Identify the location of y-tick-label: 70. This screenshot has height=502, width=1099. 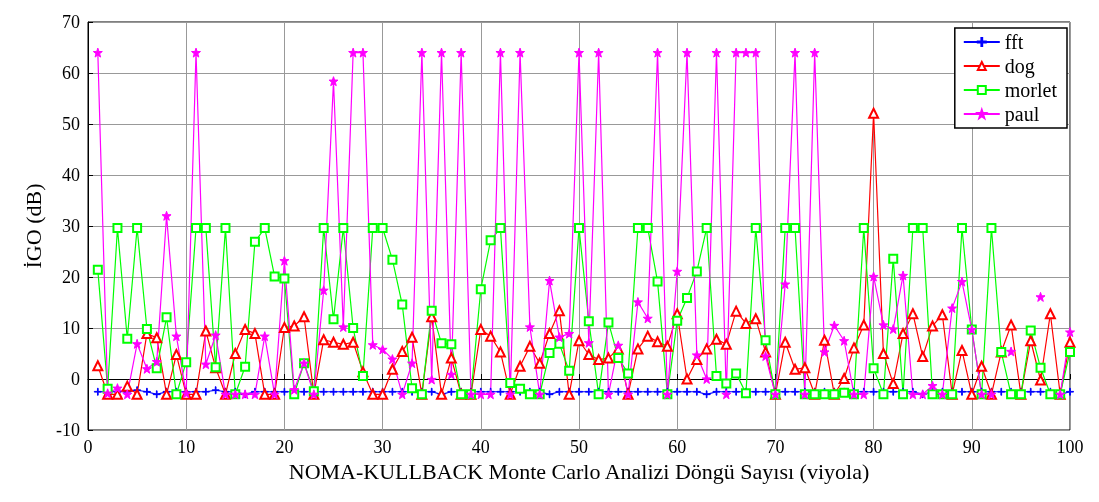
(71, 22).